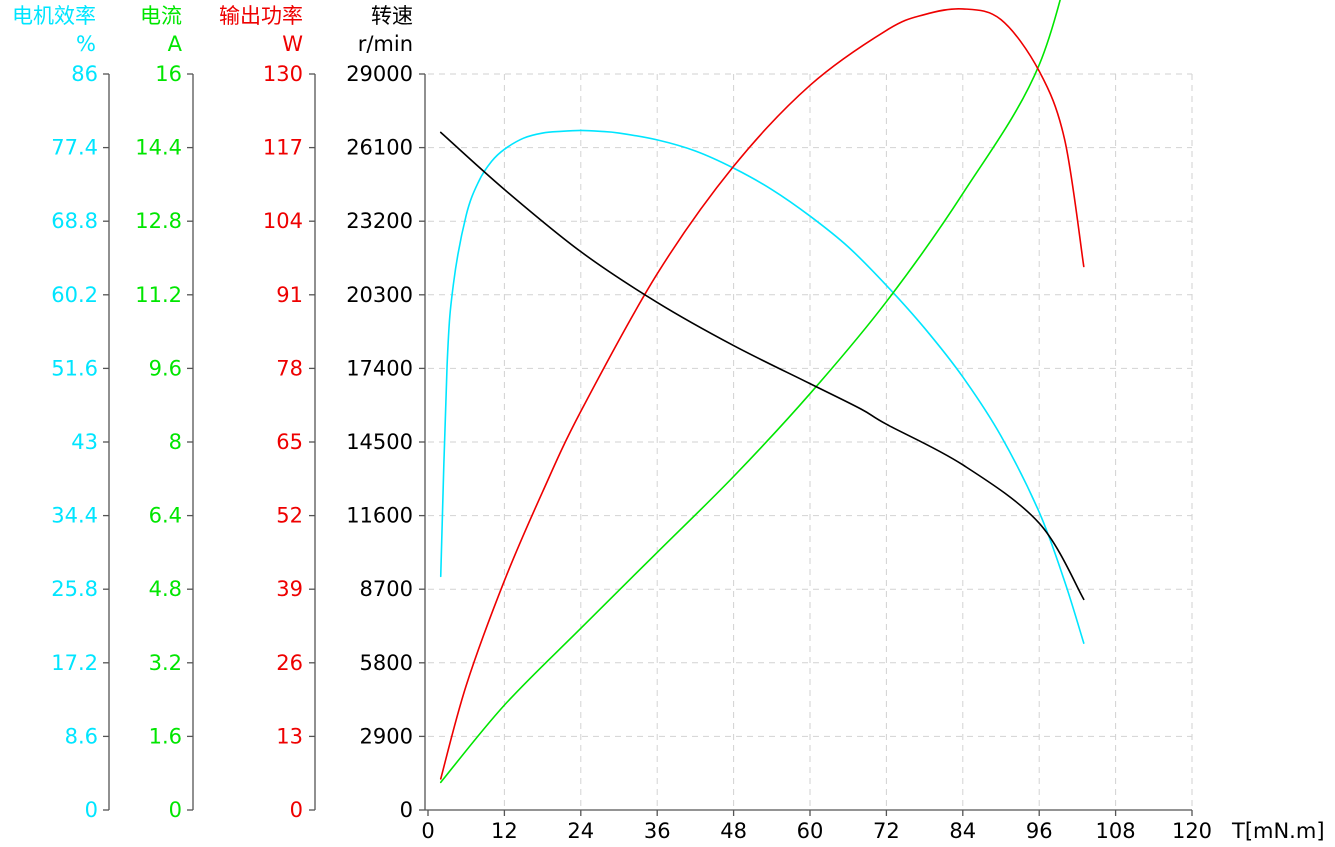 This screenshot has height=847, width=1335. I want to click on y-axis-title-current: 电流, so click(161, 16).